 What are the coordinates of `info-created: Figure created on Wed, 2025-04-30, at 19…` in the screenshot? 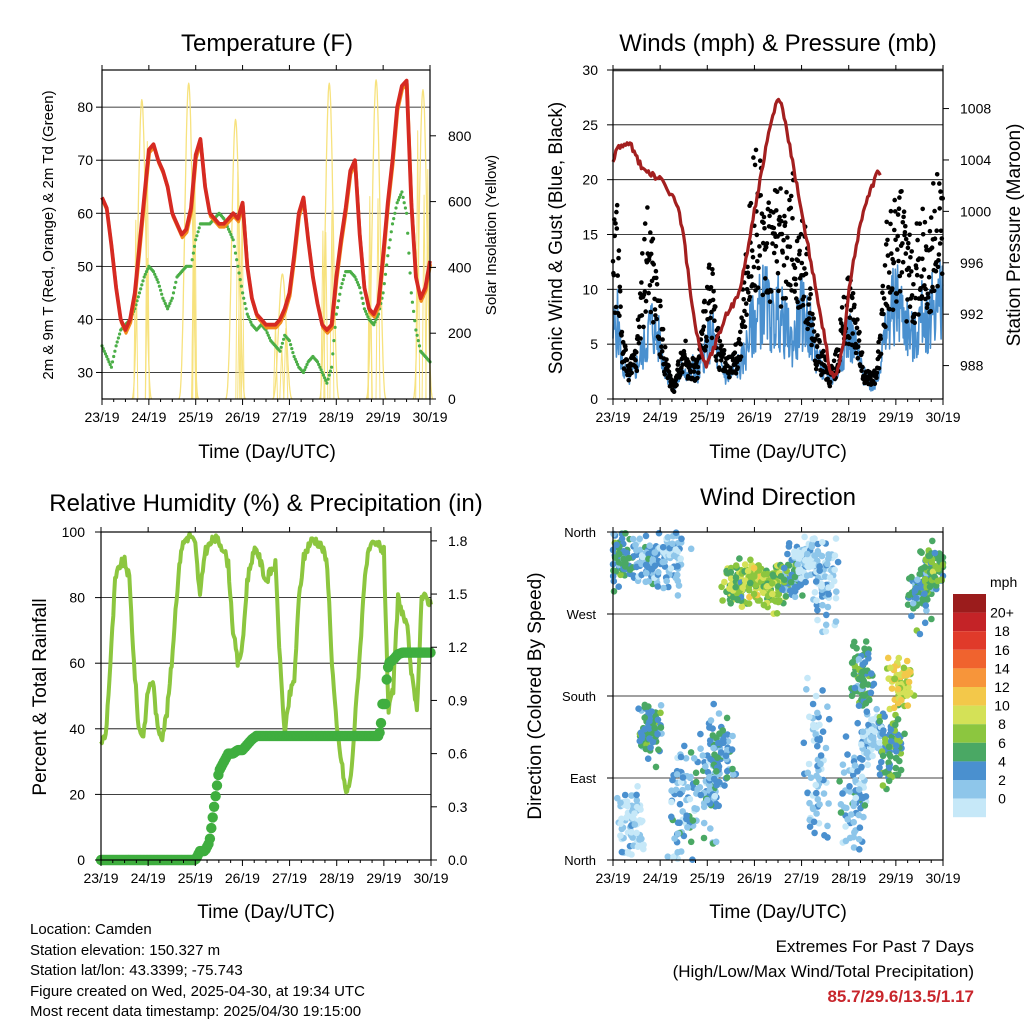 It's located at (197, 991).